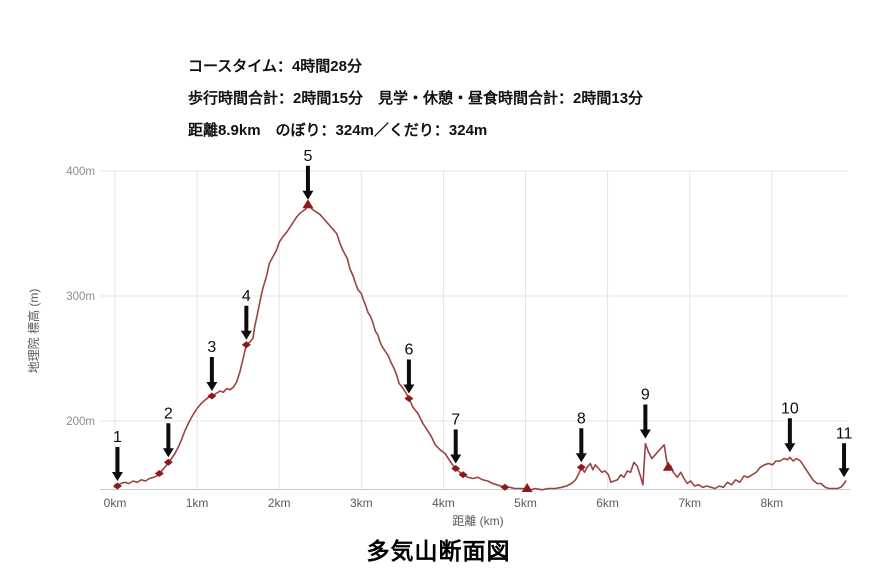  Describe the element at coordinates (33, 331) in the screenshot. I see `y-axis-title: 地理院 標高 (m)` at that location.